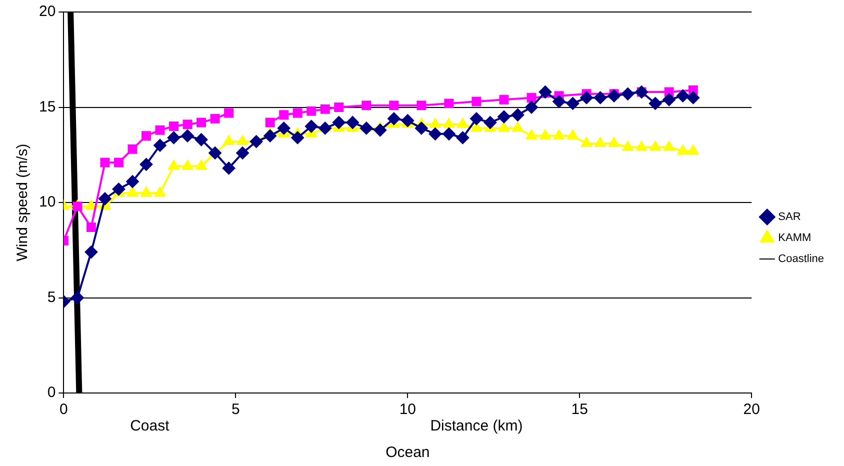 Image resolution: width=844 pixels, height=466 pixels. What do you see at coordinates (51, 393) in the screenshot?
I see `y-tick-label: 0` at bounding box center [51, 393].